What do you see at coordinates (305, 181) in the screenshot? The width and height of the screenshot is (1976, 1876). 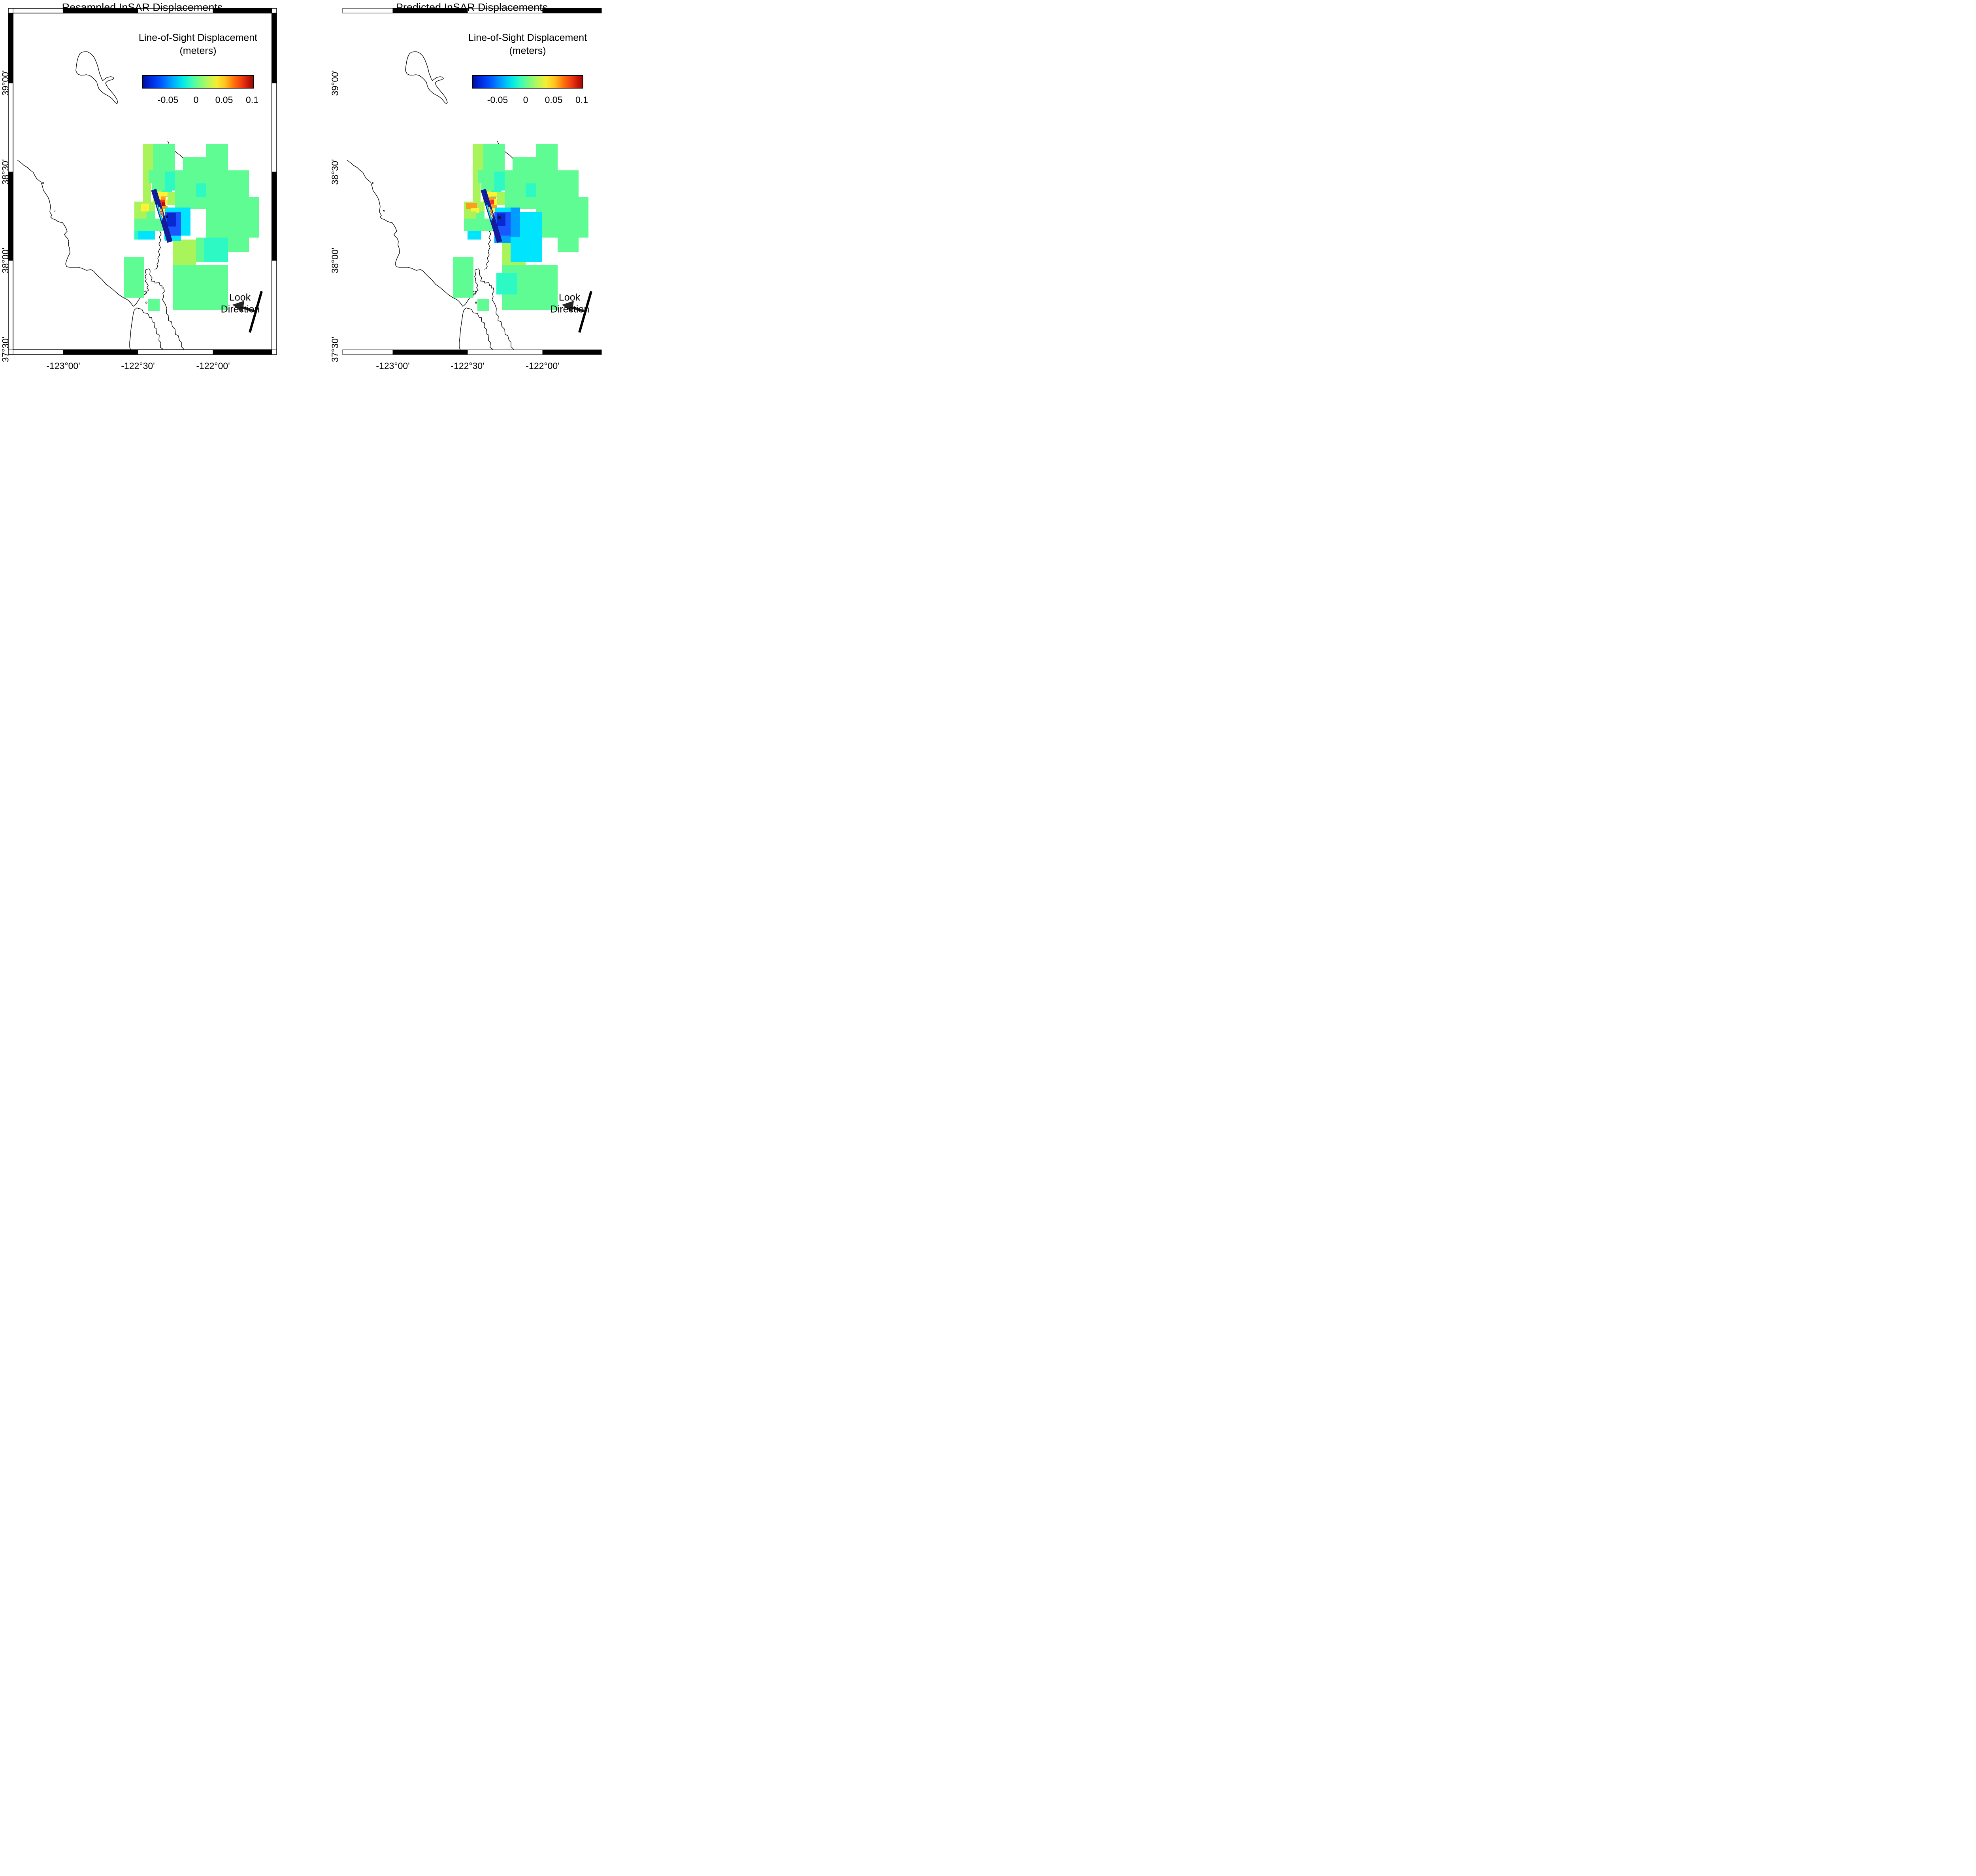 I see `map-canvas` at bounding box center [305, 181].